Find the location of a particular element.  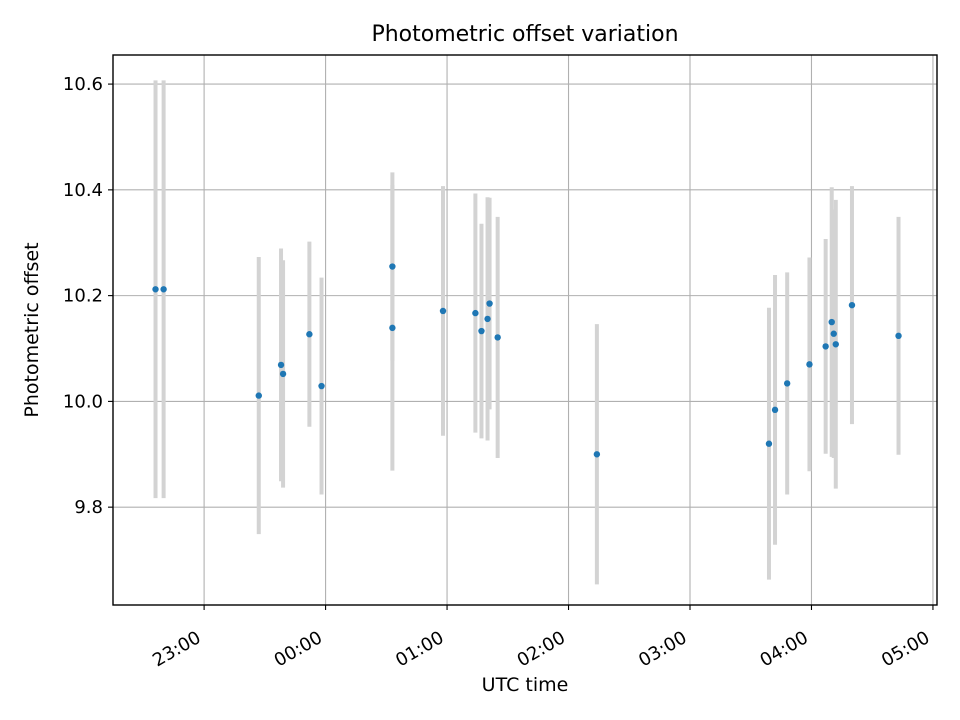

x-axis-ticks: 23:00 00:00 01:00 02:00 03:00 04:00 05:00 is located at coordinates (541, 638).